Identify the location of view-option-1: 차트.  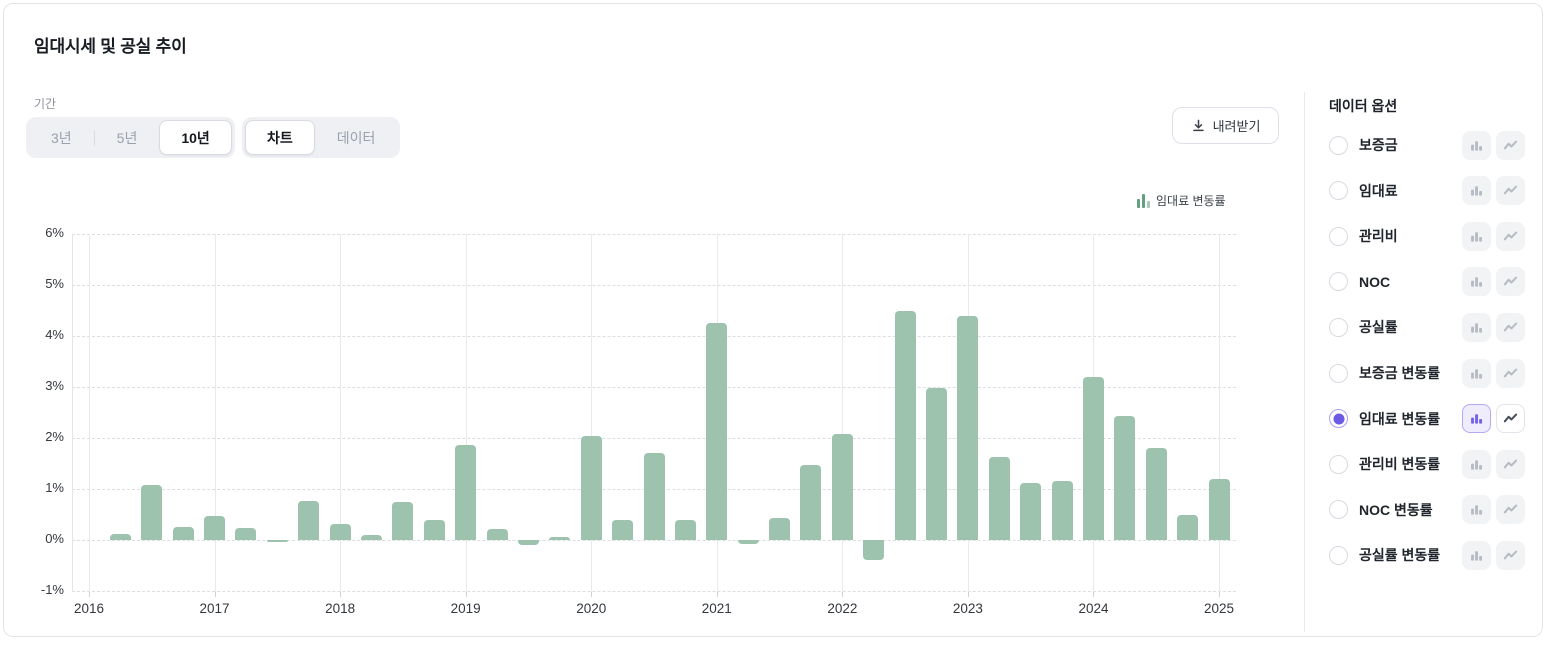
(280, 137).